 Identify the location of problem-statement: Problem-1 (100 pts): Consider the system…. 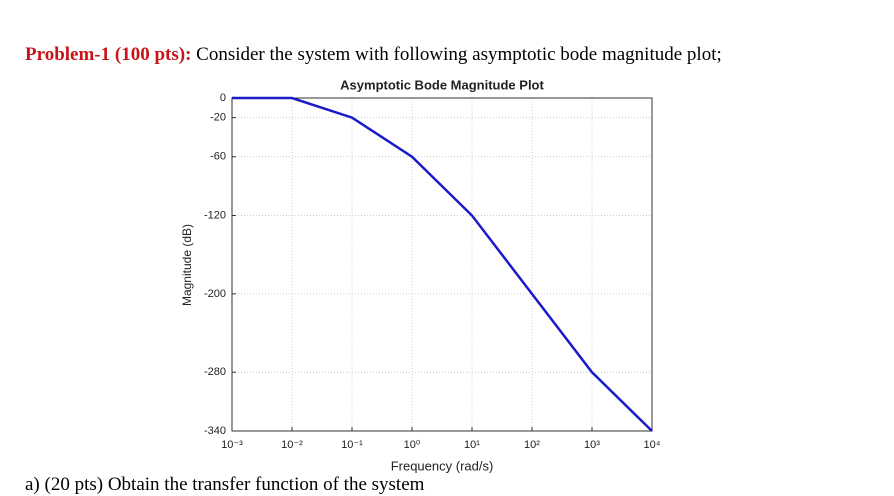
(373, 55).